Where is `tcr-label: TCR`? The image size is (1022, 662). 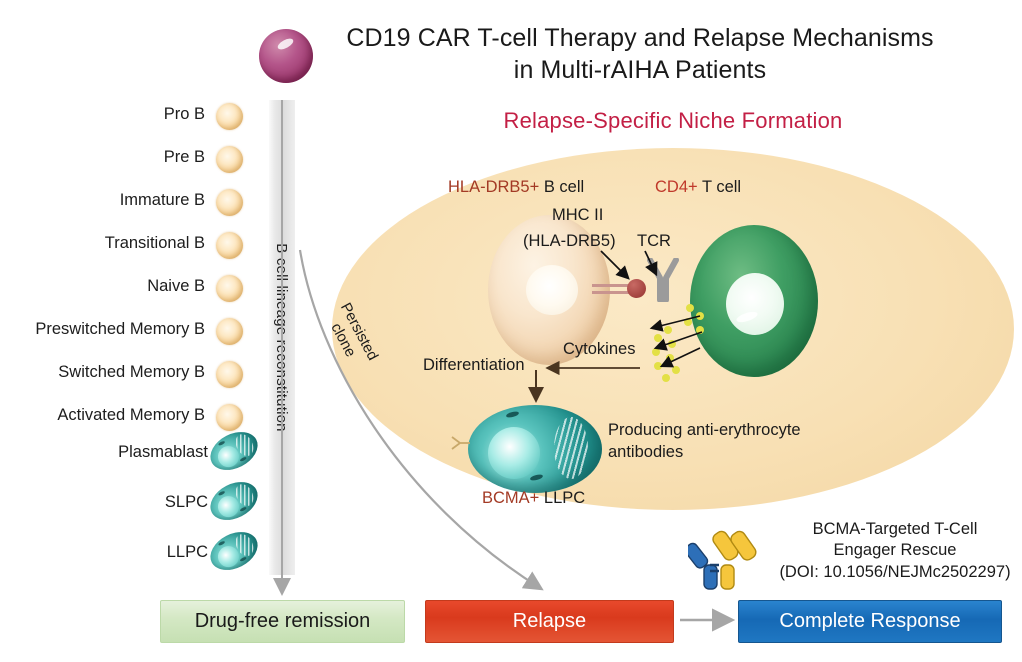 tcr-label: TCR is located at coordinates (654, 241).